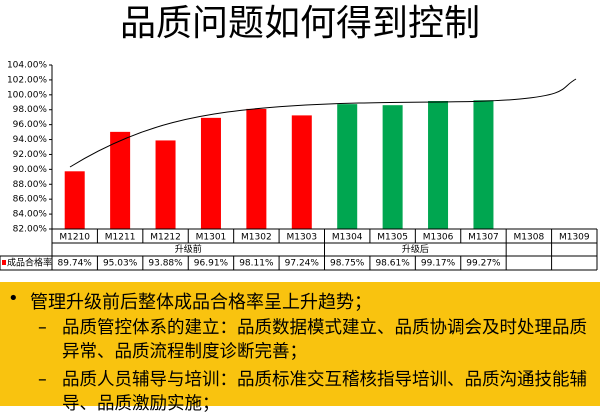 The image size is (600, 416). What do you see at coordinates (165, 264) in the screenshot?
I see `value-label: 93.88%` at bounding box center [165, 264].